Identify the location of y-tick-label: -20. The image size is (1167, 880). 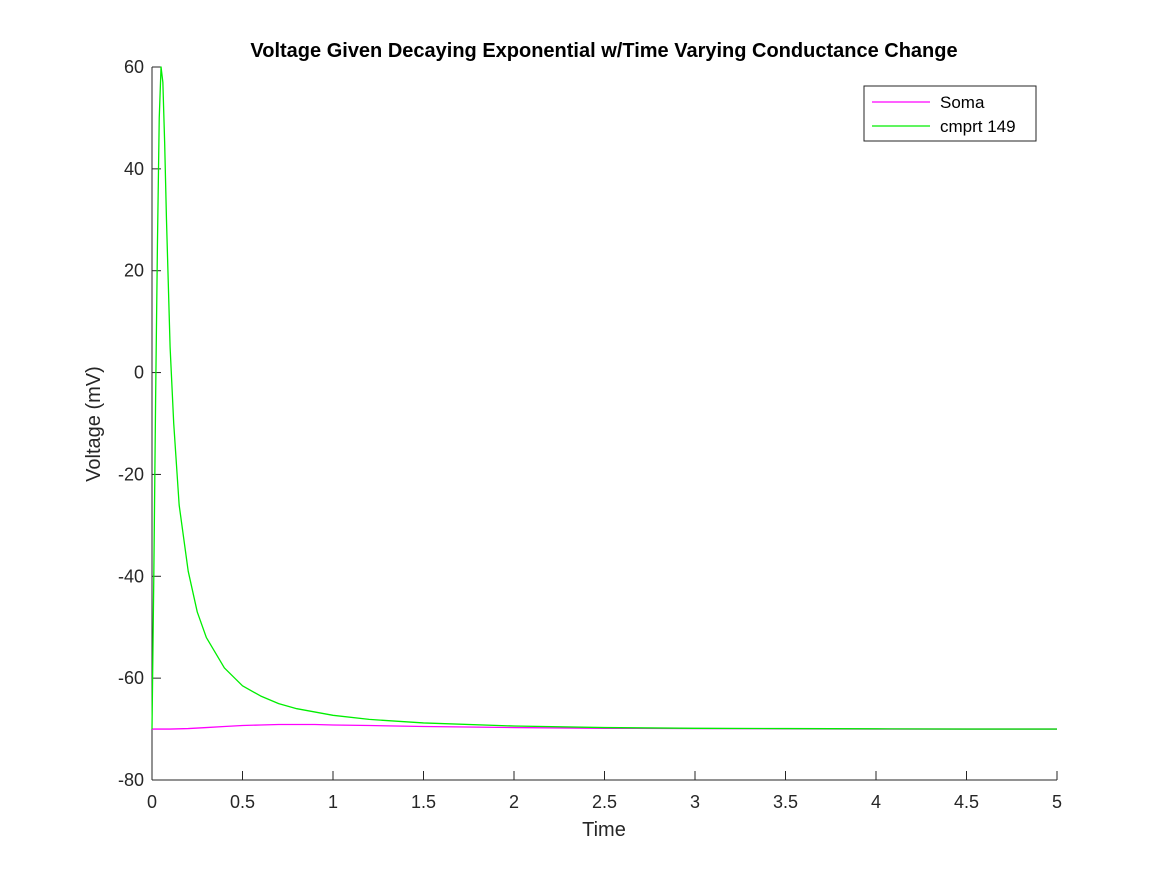
(131, 474).